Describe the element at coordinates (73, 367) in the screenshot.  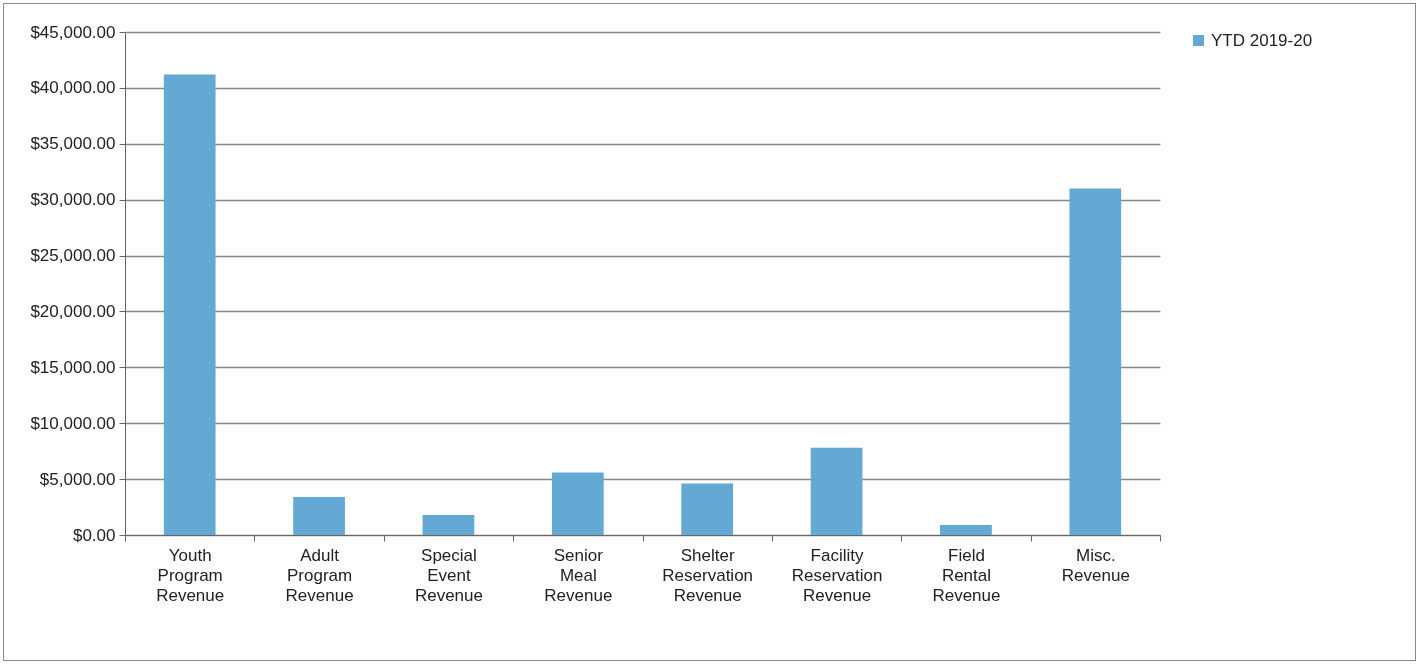
I see `y-tick-label: $15,000.00` at that location.